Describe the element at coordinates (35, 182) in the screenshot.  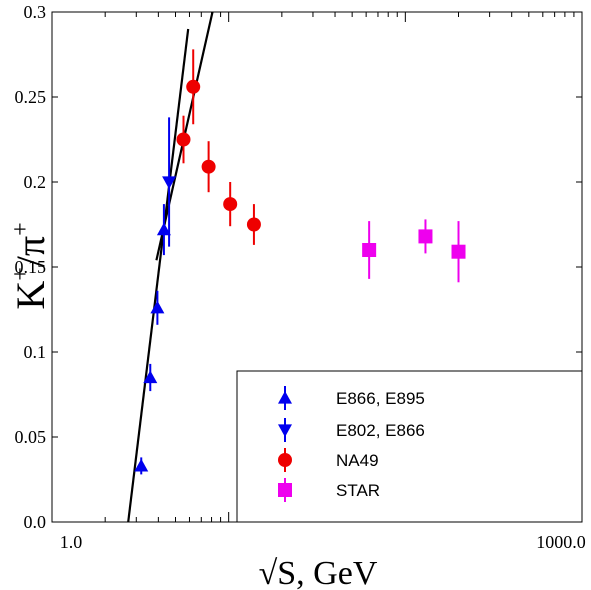
I see `y-tick-label: 0.2` at that location.